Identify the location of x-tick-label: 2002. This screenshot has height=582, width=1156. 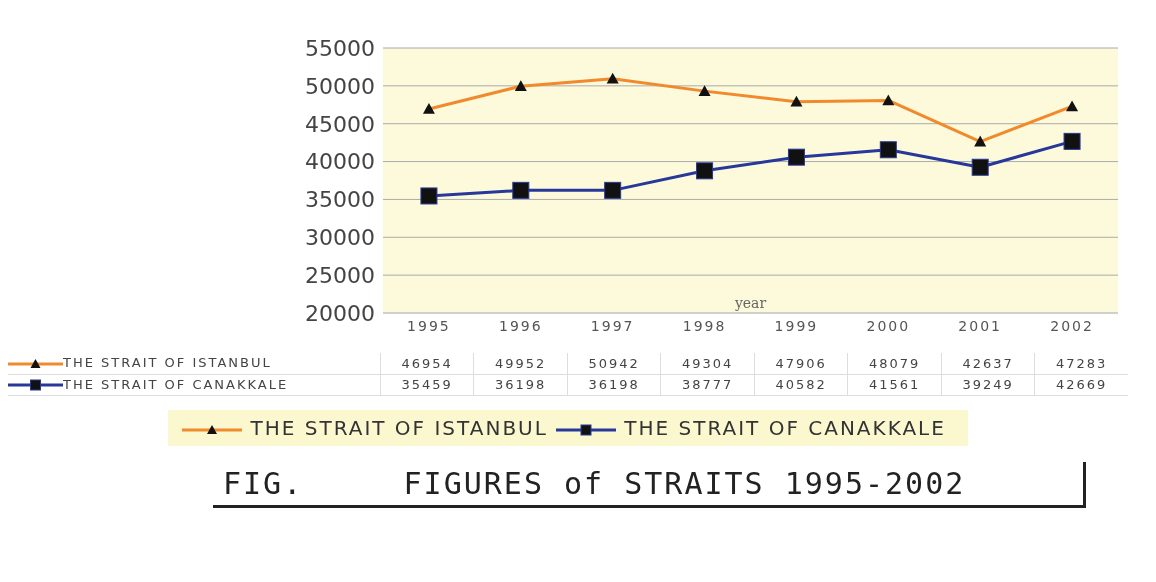
(1072, 325).